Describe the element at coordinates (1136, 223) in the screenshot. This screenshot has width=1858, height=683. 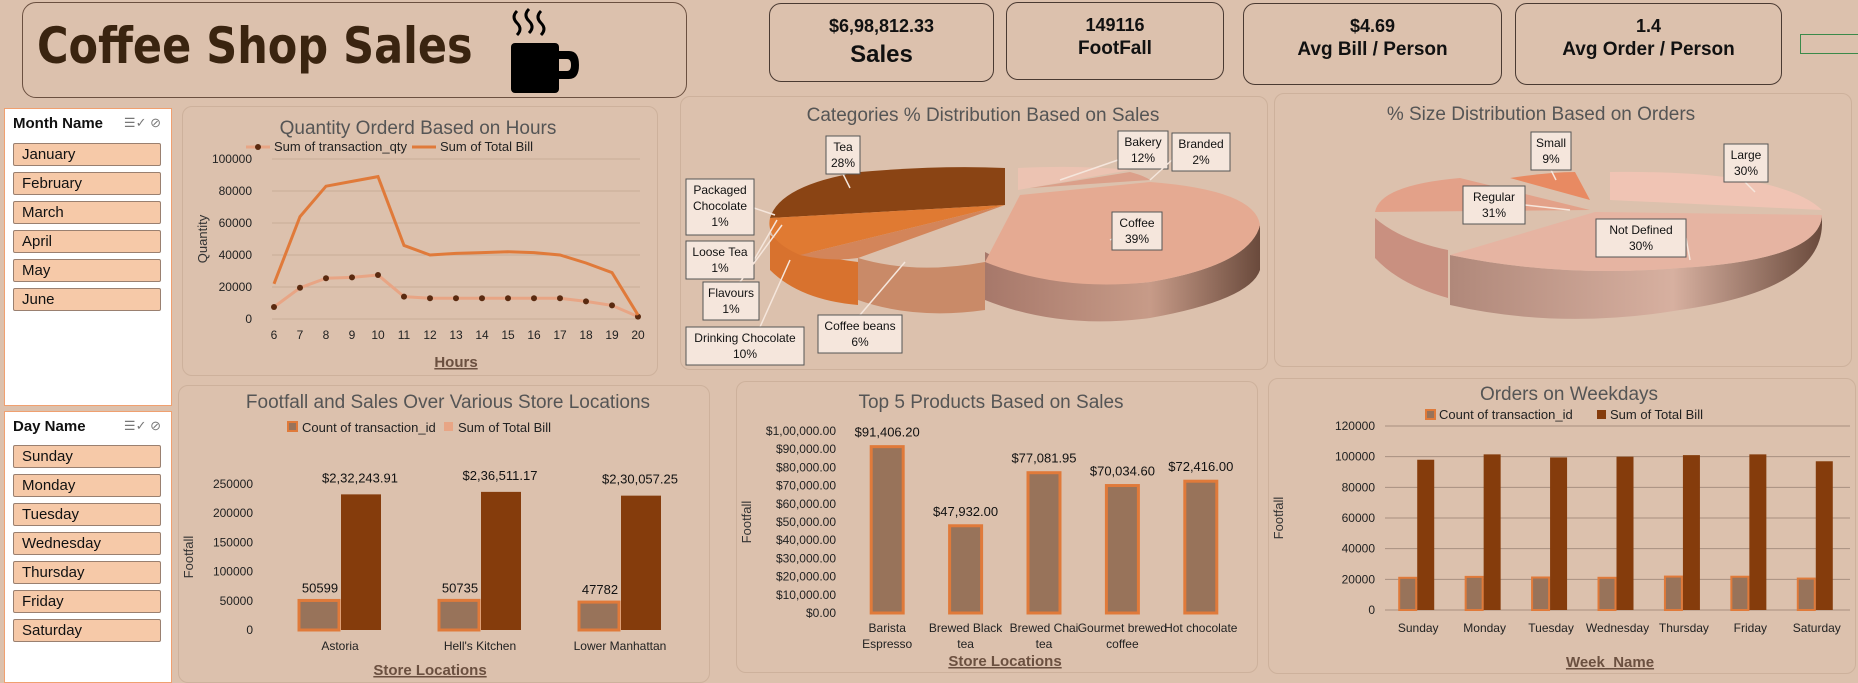
I see `pie-coffee-label: Coffee` at that location.